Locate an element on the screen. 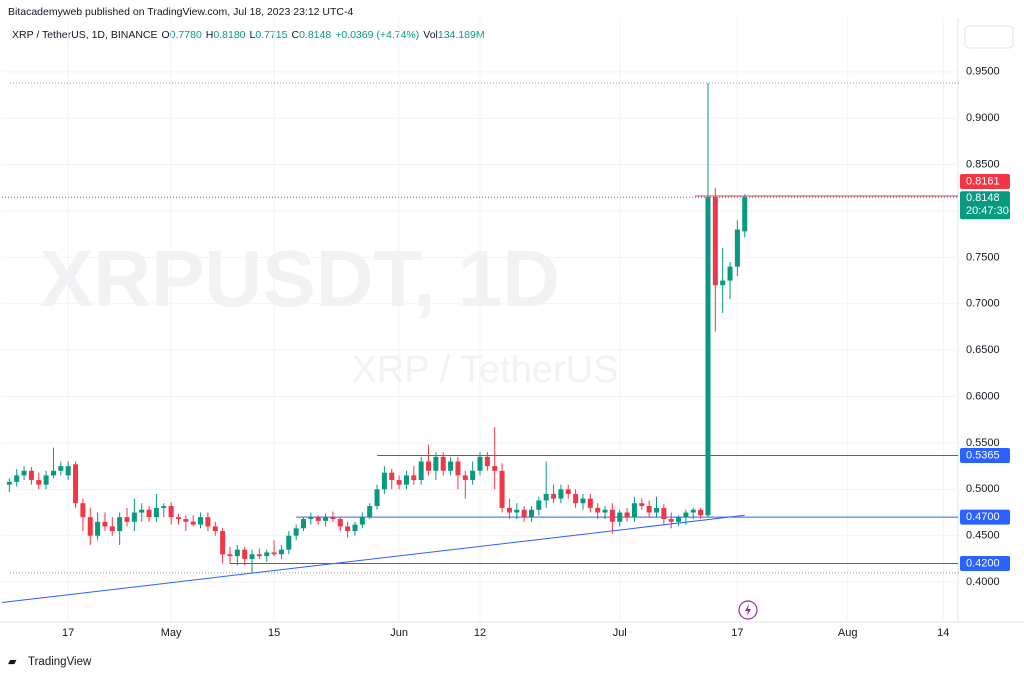 The image size is (1024, 681). legend-key: O is located at coordinates (166, 35).